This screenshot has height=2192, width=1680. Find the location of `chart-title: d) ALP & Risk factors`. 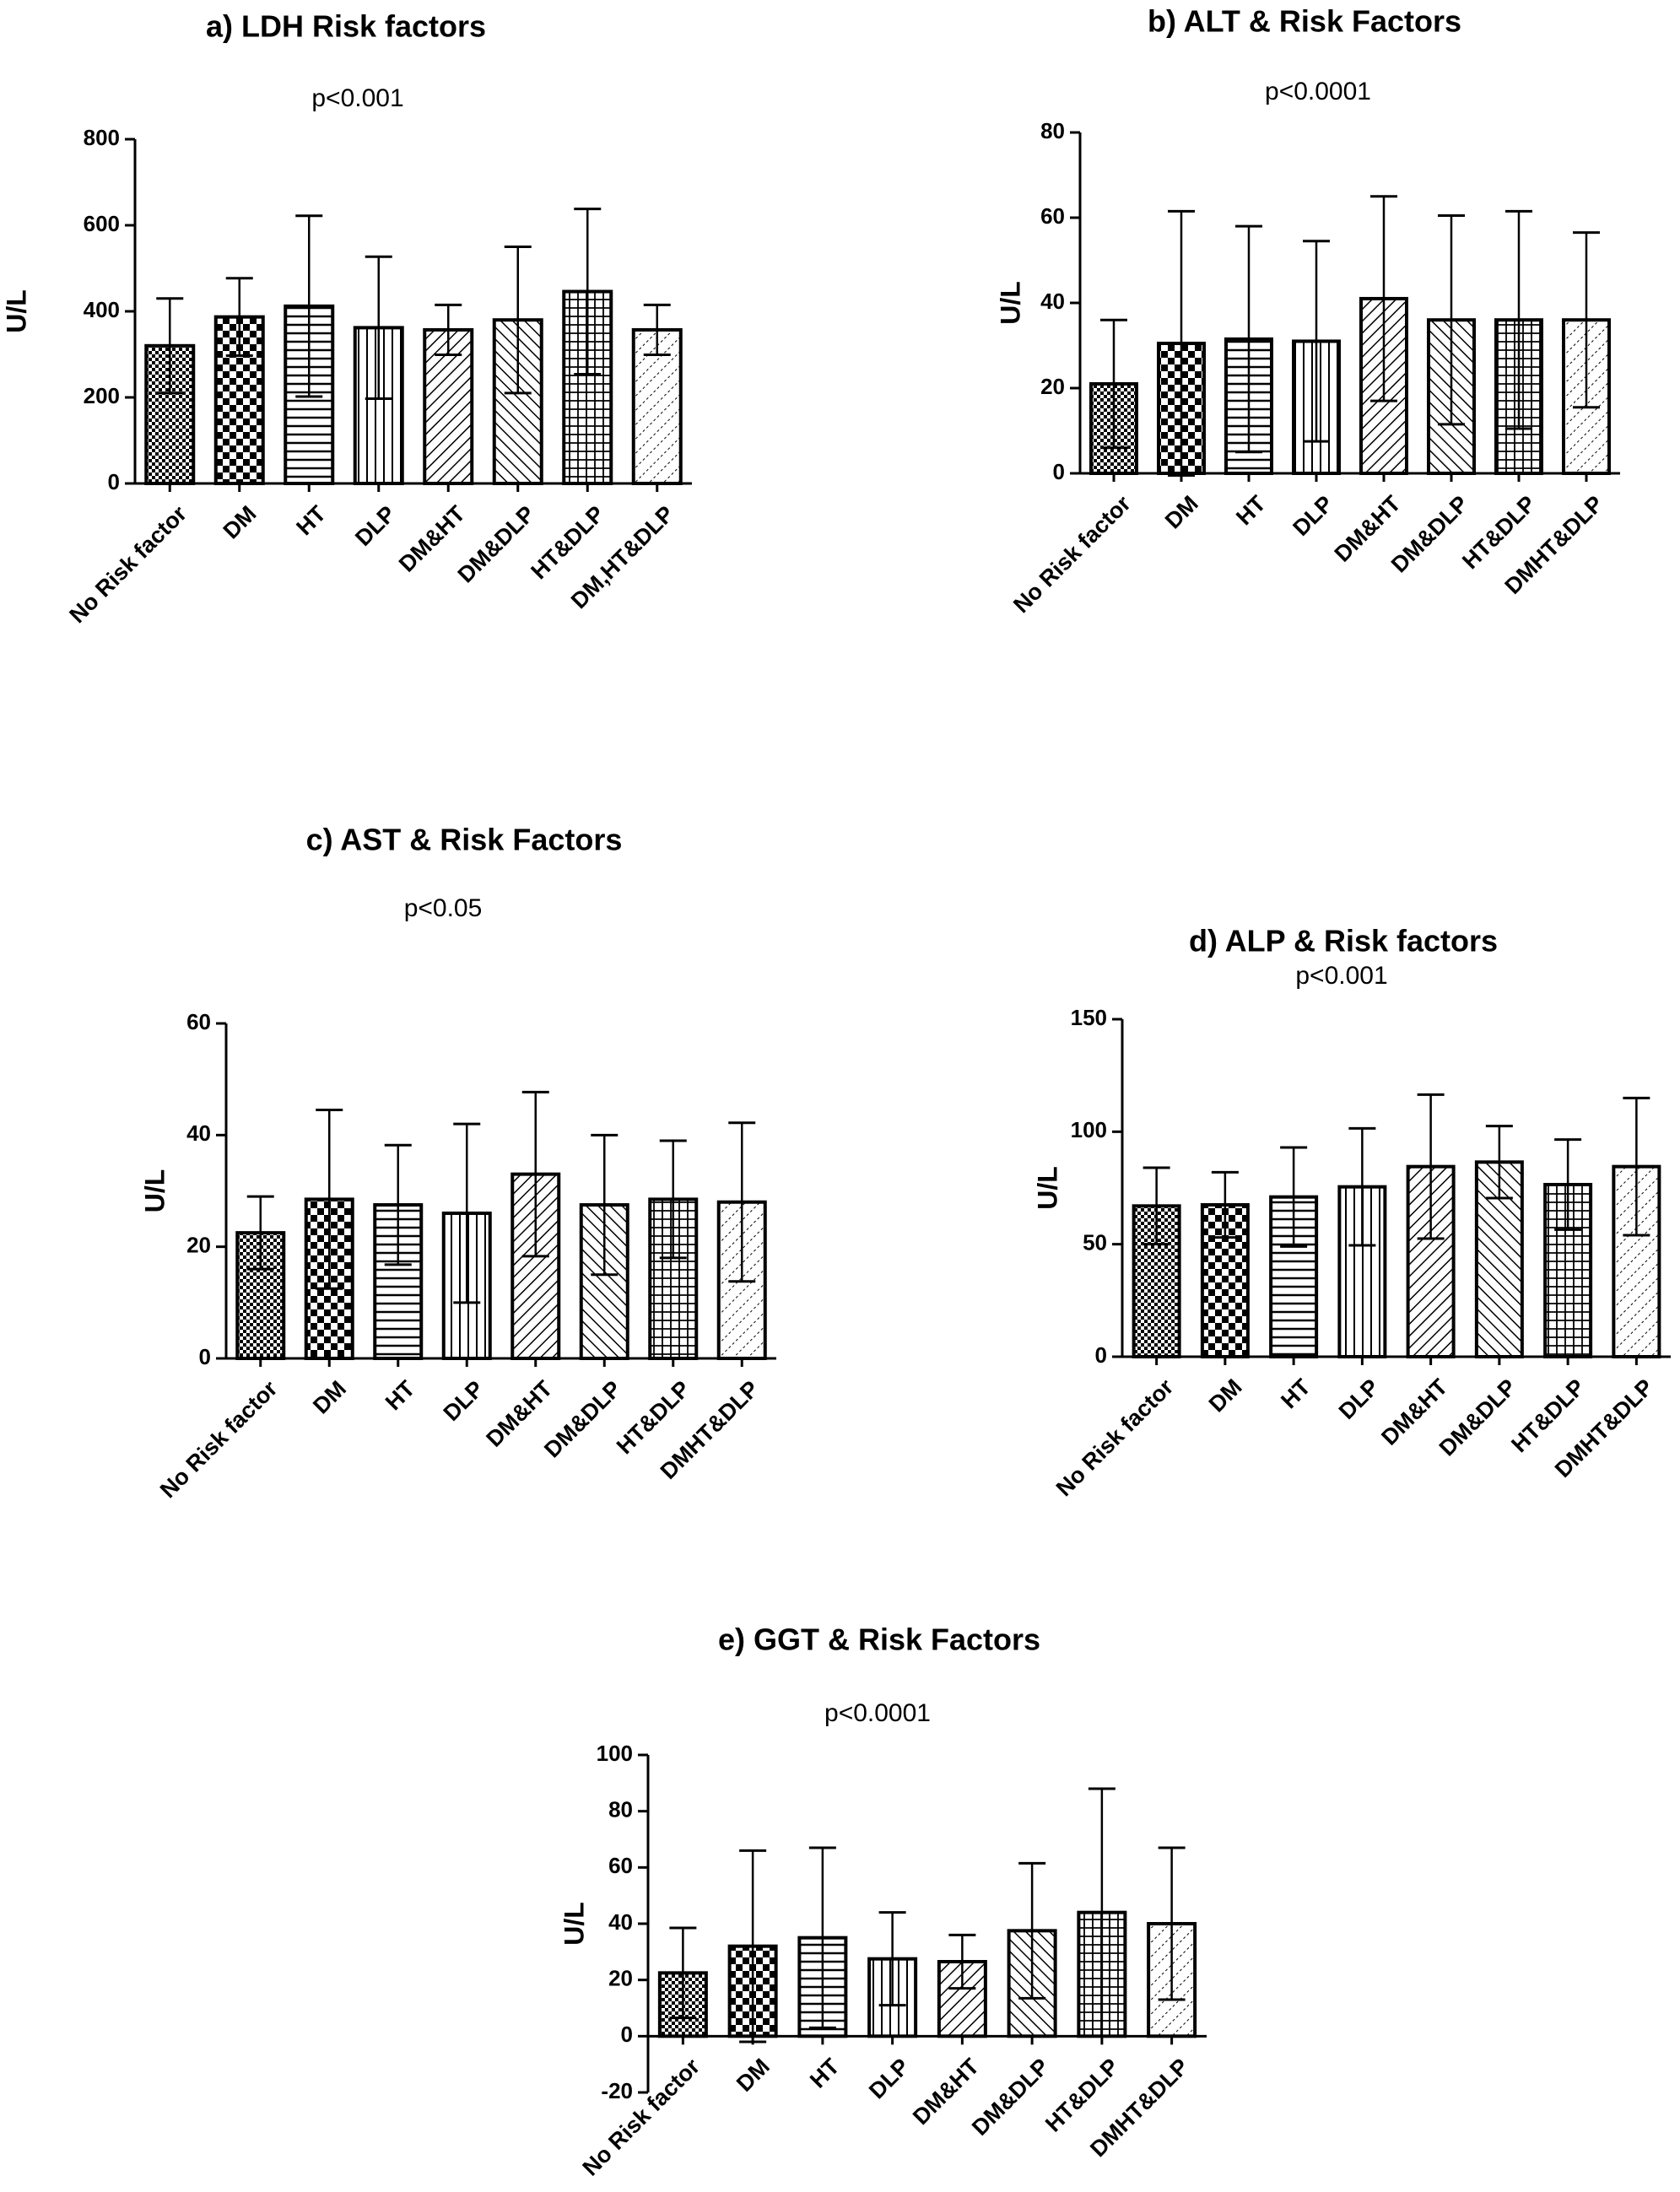

chart-title: d) ALP & Risk factors is located at coordinates (1343, 941).